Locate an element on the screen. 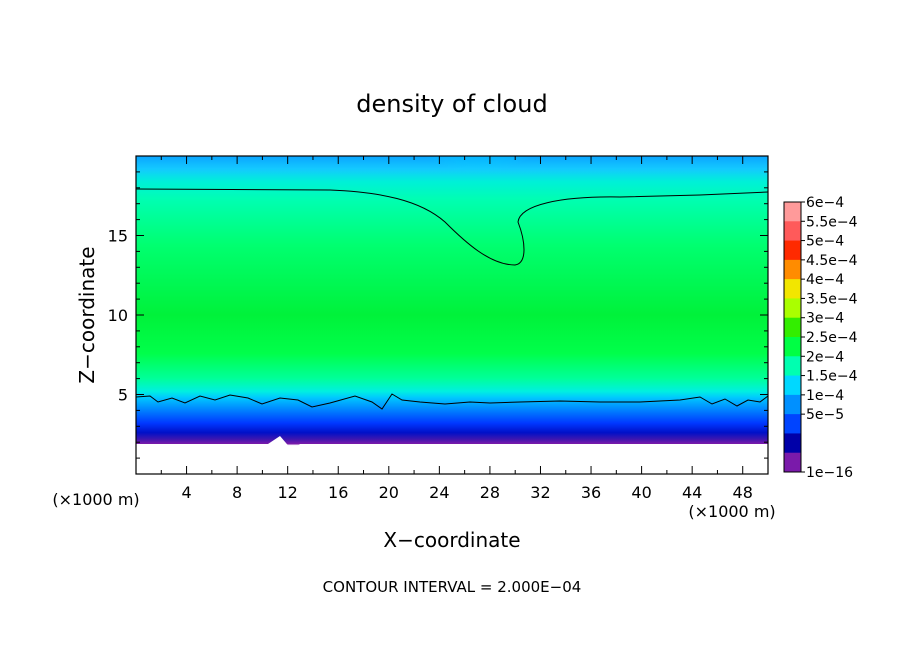 The height and width of the screenshot is (654, 904). colorbar-label: 4.5e−4 is located at coordinates (832, 261).